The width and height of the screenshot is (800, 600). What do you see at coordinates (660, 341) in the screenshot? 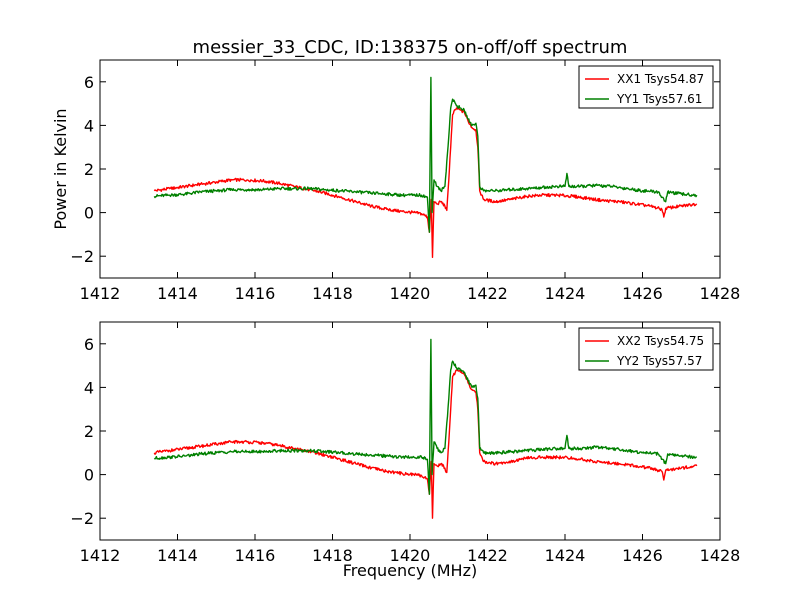
I see `legend-entry: XX2 Tsys54.75` at bounding box center [660, 341].